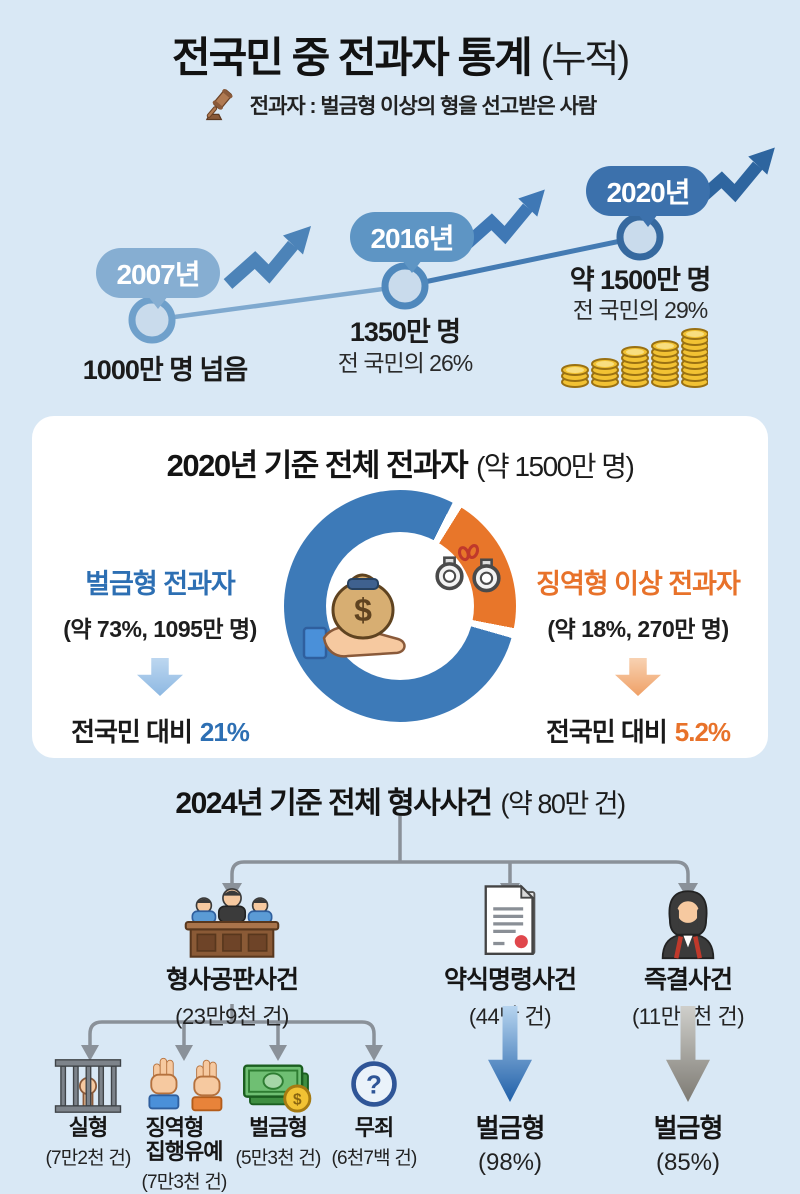 The image size is (800, 1194). Describe the element at coordinates (638, 629) in the screenshot. I see `prison-offenders-detail: (약 18%, 270만 명)` at that location.